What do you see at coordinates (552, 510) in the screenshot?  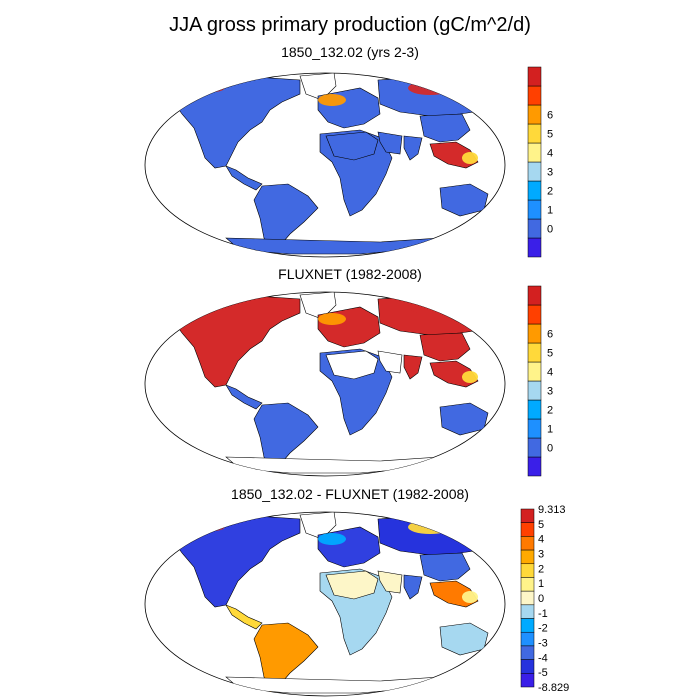 I see `colorbar-tick-label: 9.313` at bounding box center [552, 510].